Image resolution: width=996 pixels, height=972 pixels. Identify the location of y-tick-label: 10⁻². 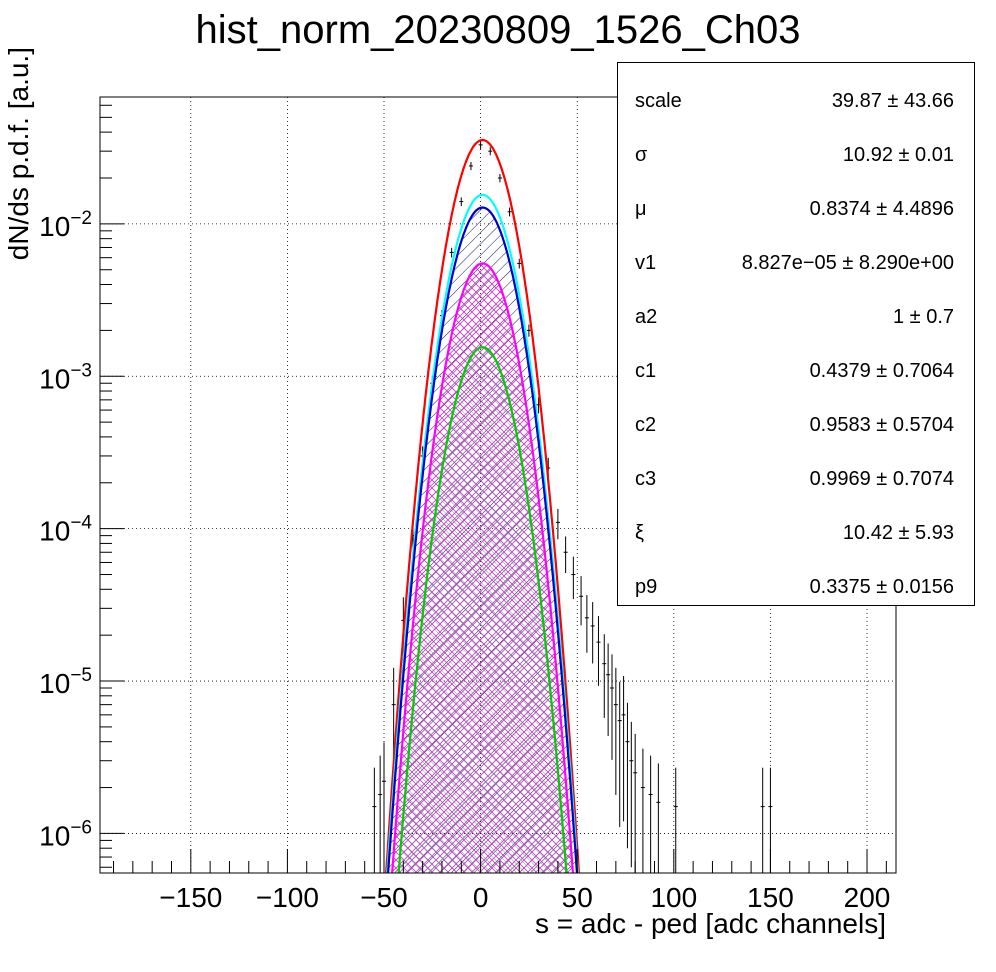
(65, 225).